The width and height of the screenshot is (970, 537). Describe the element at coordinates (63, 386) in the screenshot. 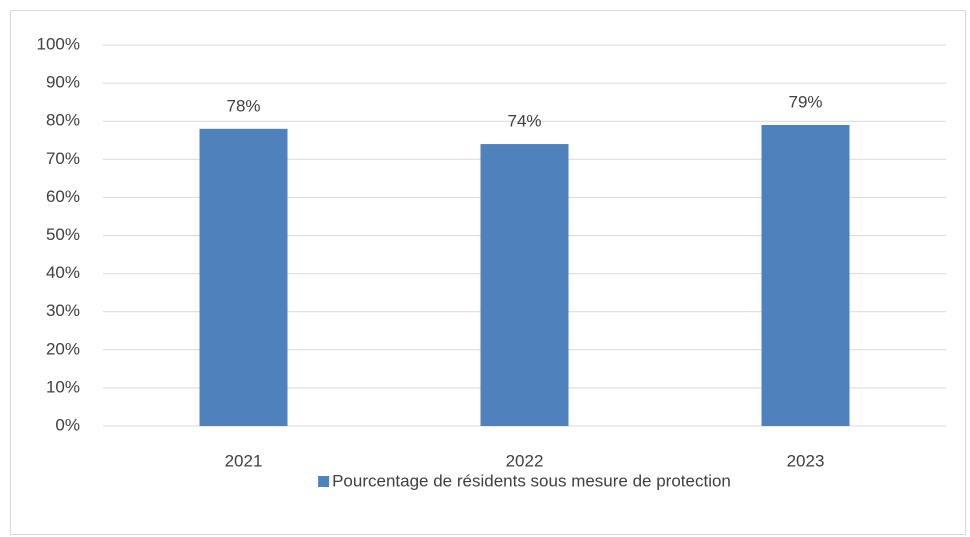

I see `y-tick-label: 10%` at that location.